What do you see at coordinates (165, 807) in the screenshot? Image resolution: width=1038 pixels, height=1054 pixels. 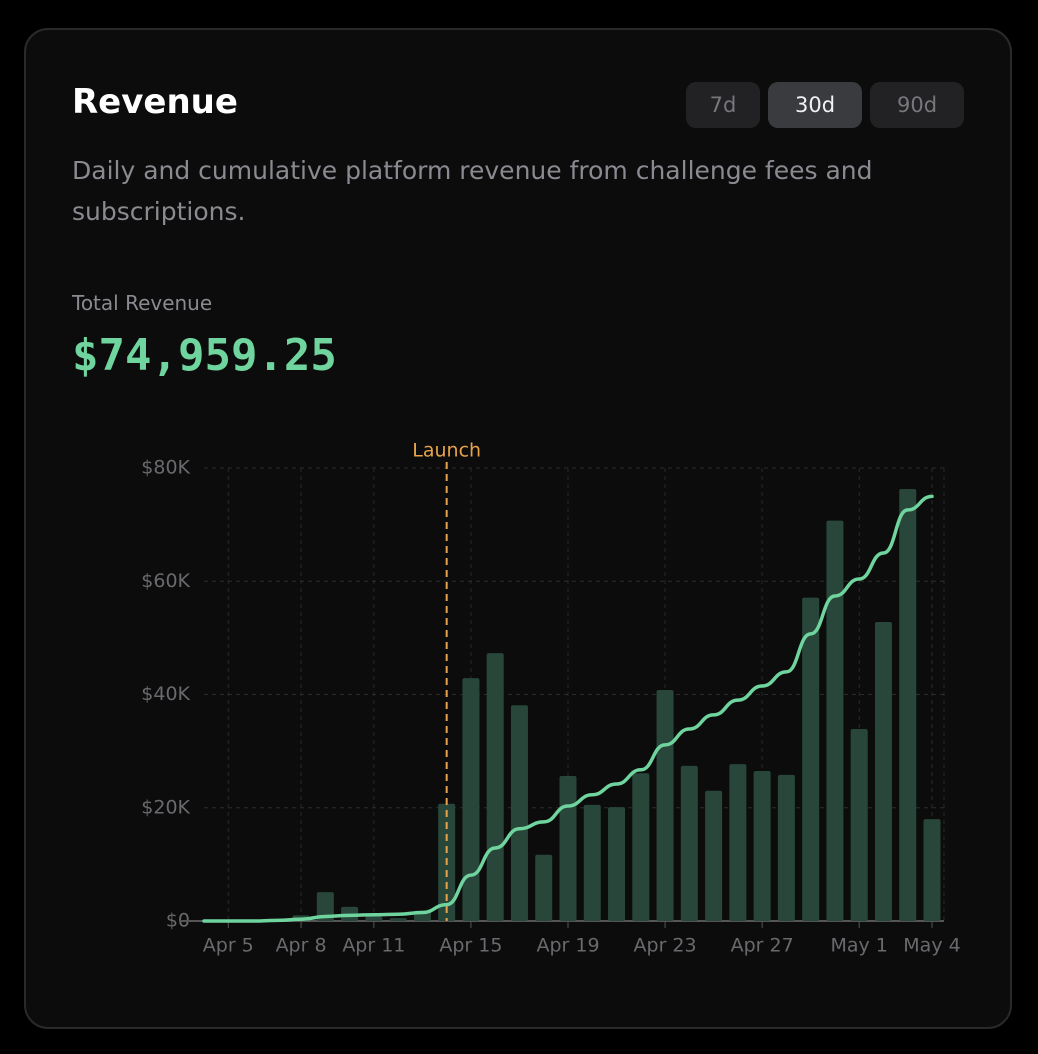 I see `y-tick-label: $20K` at bounding box center [165, 807].